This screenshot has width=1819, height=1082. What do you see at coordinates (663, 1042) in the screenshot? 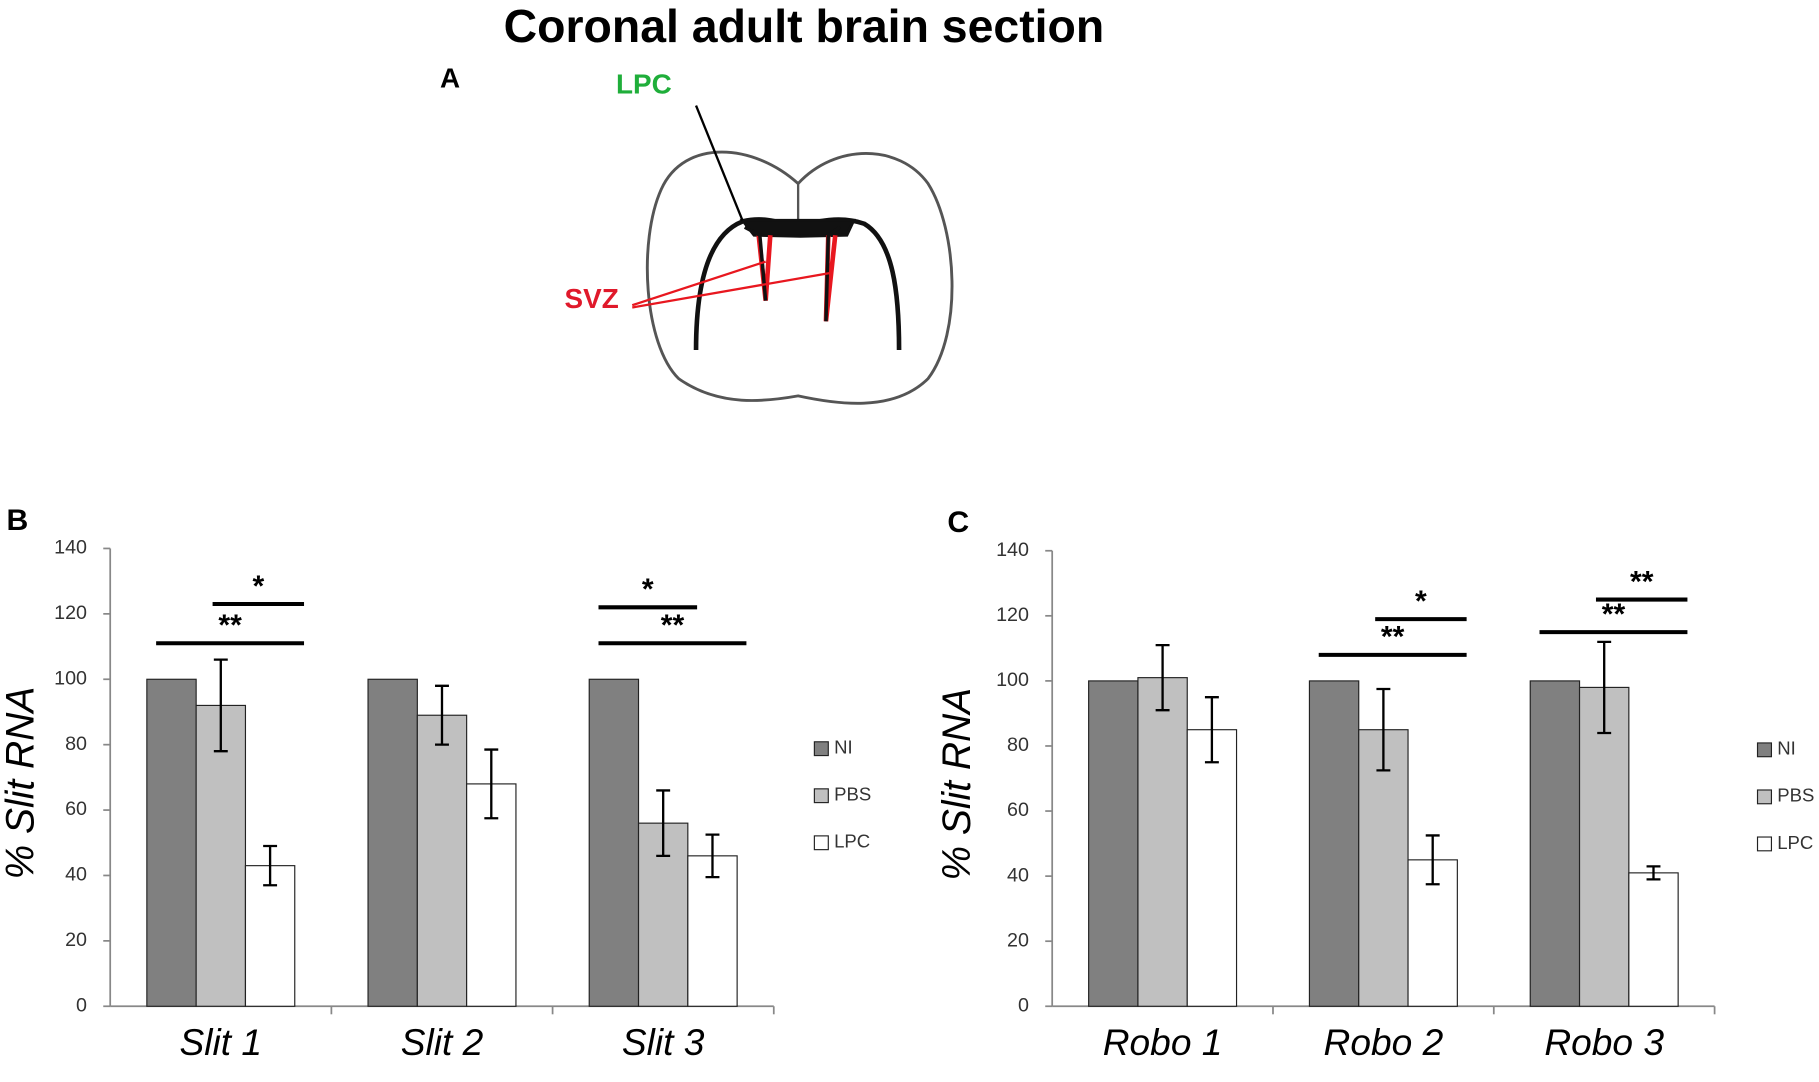
I see `x-tick-label: Slit 3` at bounding box center [663, 1042].